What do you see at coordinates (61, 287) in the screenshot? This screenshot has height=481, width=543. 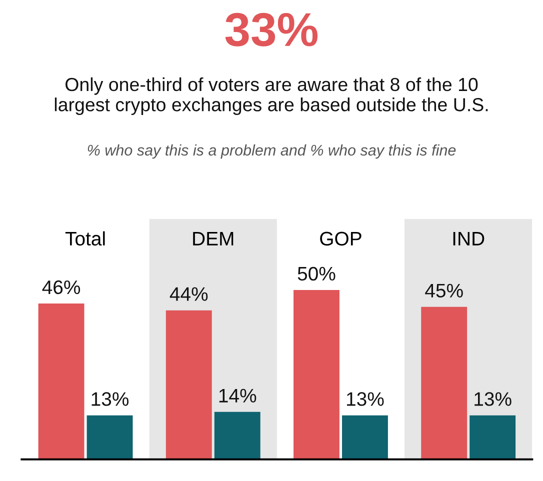 I see `data-label: 46%` at bounding box center [61, 287].